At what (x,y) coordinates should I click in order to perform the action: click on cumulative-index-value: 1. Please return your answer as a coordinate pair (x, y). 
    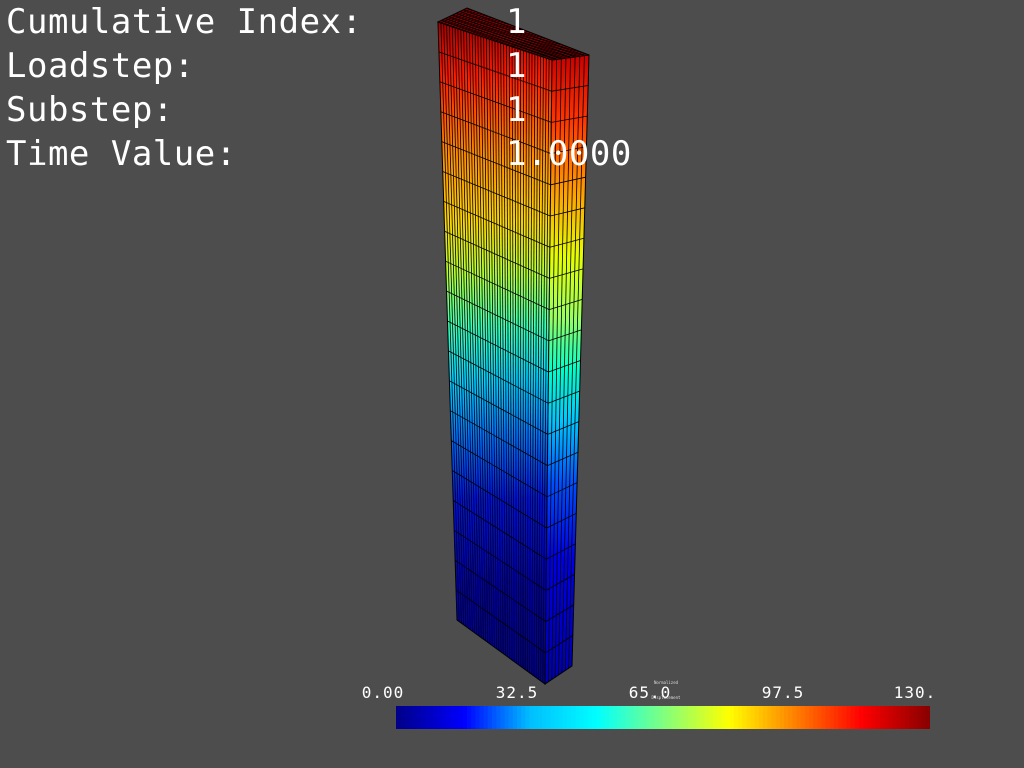
    Looking at the image, I should click on (516, 22).